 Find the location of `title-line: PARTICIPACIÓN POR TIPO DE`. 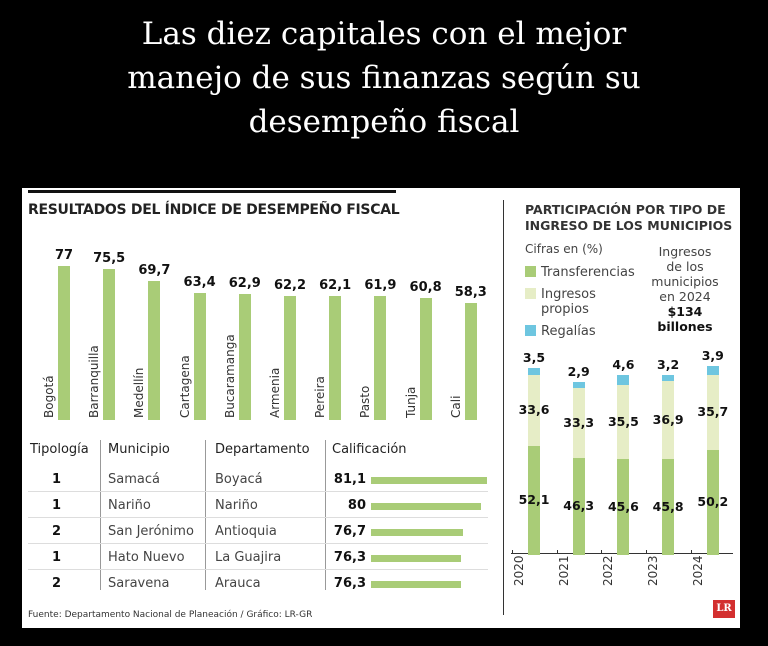

title-line: PARTICIPACIÓN POR TIPO DE is located at coordinates (625, 209).